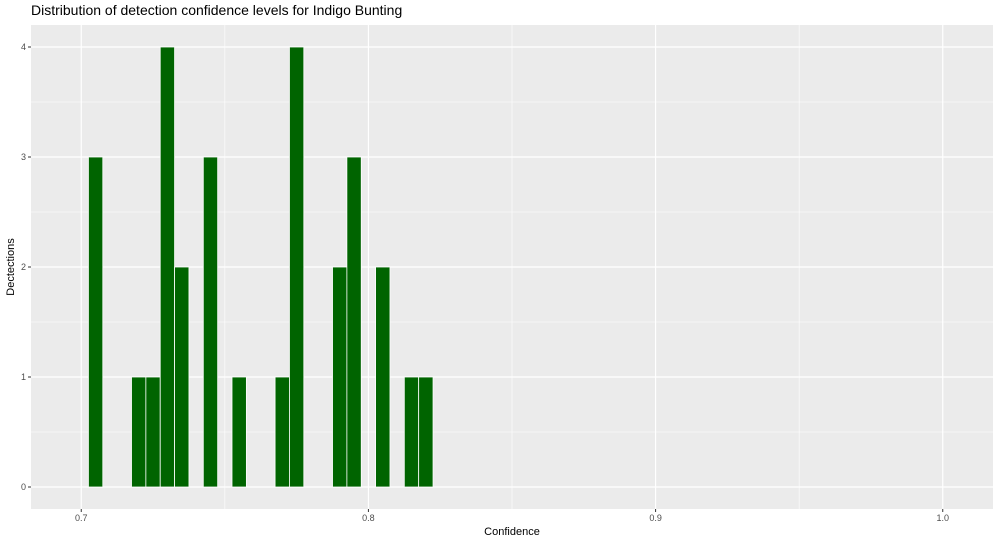 The height and width of the screenshot is (543, 1000). What do you see at coordinates (512, 532) in the screenshot?
I see `x-axis-title: Confidence` at bounding box center [512, 532].